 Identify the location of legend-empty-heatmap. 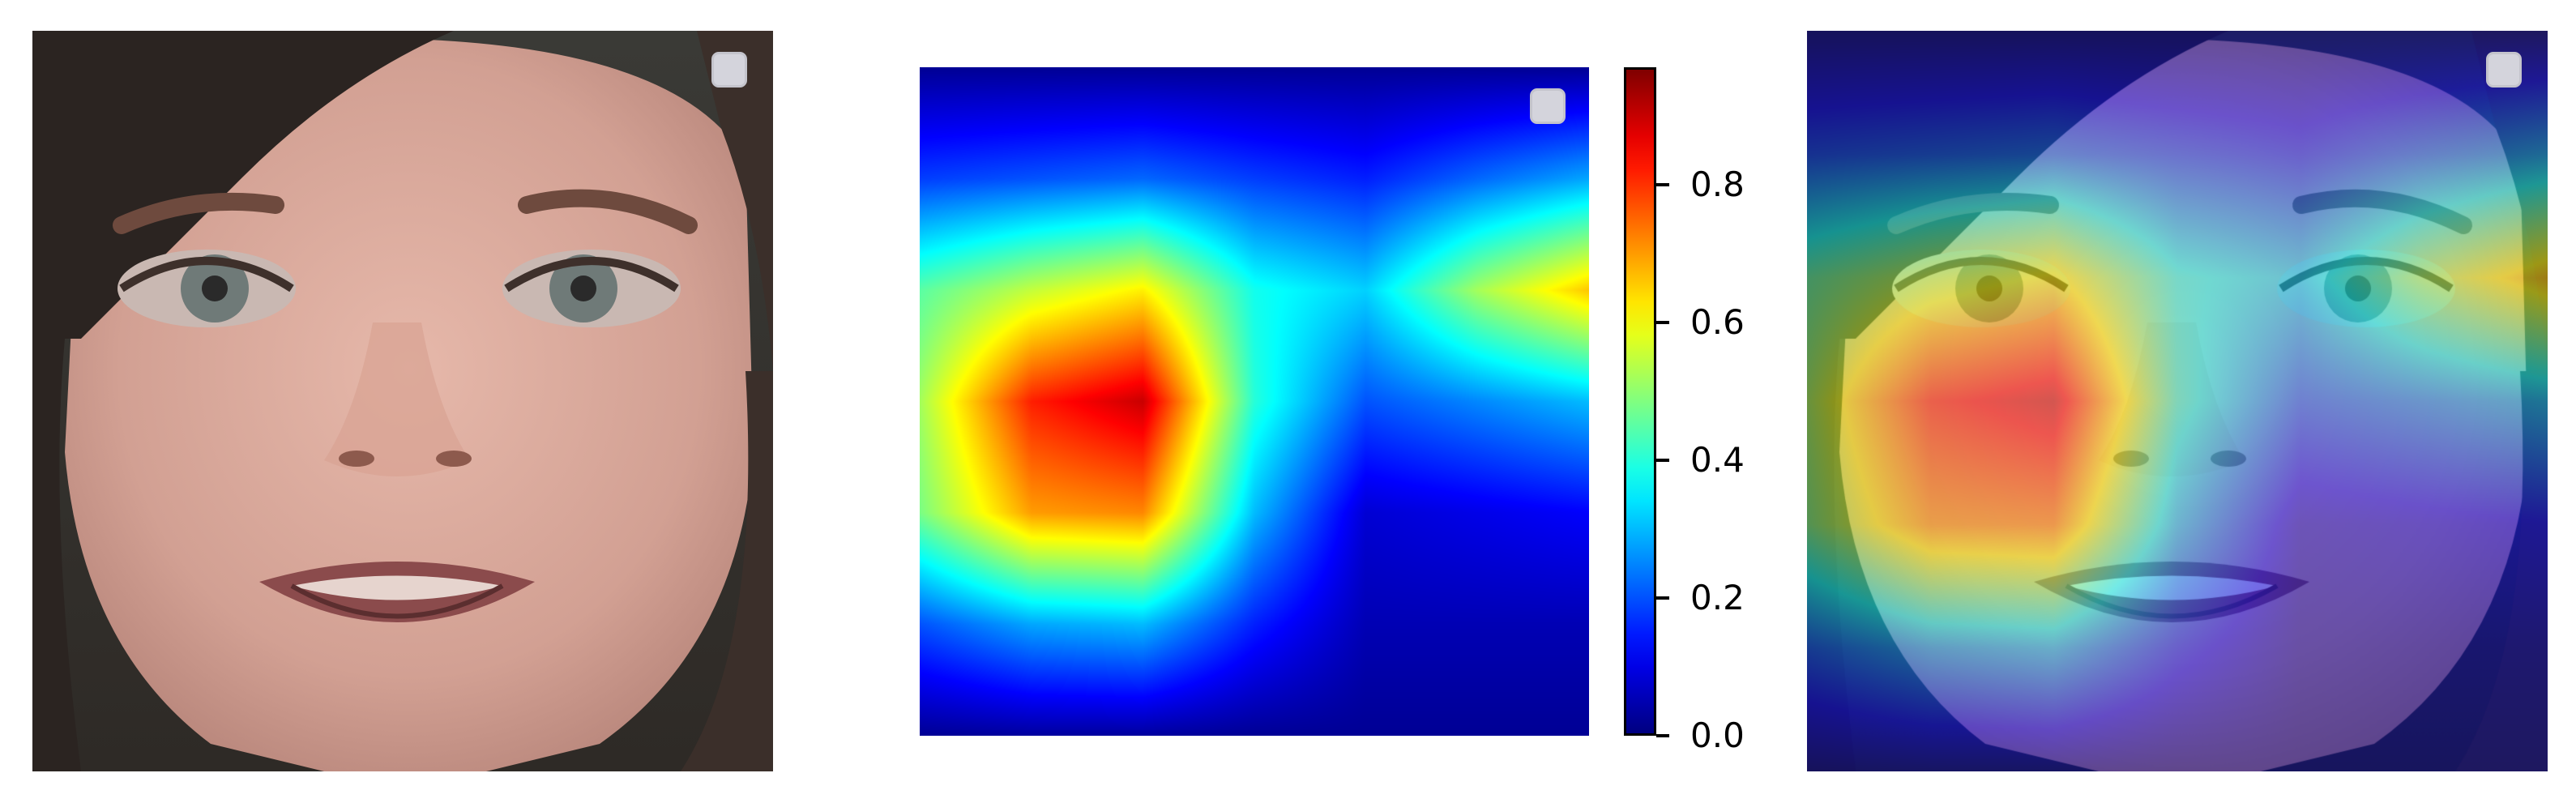
(1548, 106).